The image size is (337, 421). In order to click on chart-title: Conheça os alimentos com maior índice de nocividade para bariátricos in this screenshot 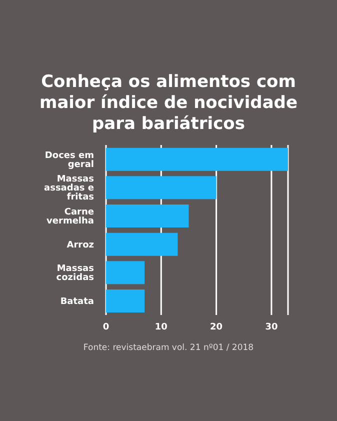, I will do `click(168, 103)`.